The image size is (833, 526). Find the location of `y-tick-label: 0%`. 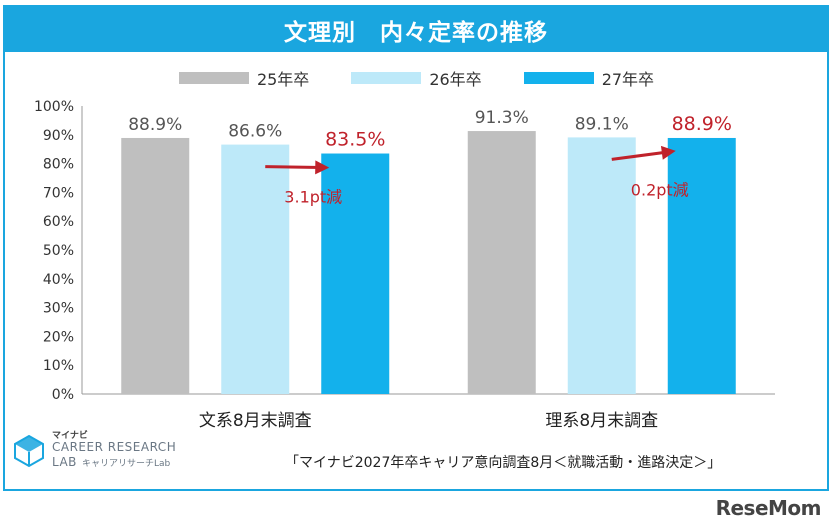

y-tick-label: 0% is located at coordinates (63, 395).